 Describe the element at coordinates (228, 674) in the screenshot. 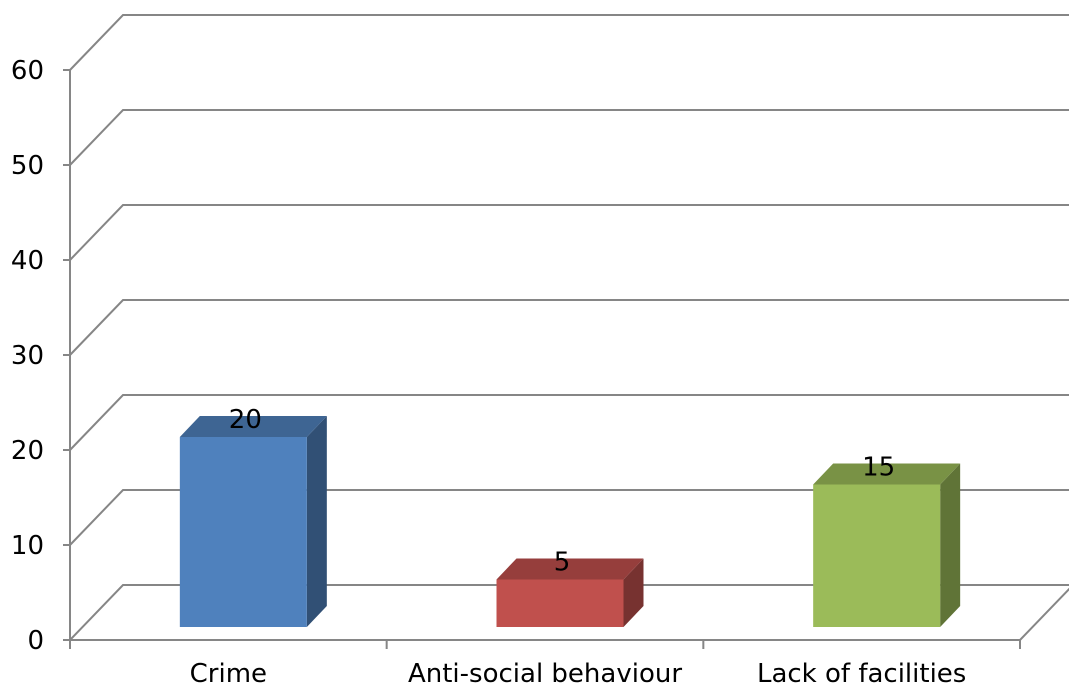

I see `x-tick-label: Crime` at that location.